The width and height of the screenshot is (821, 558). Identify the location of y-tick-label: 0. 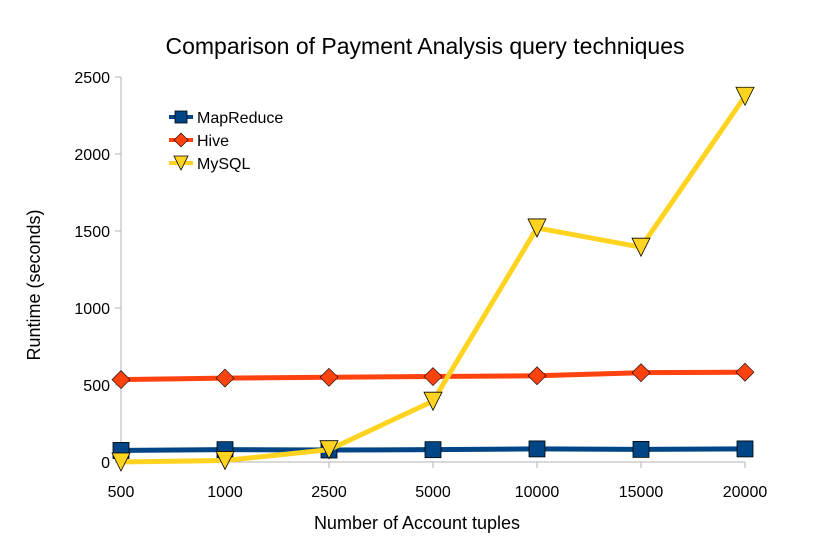
(105, 463).